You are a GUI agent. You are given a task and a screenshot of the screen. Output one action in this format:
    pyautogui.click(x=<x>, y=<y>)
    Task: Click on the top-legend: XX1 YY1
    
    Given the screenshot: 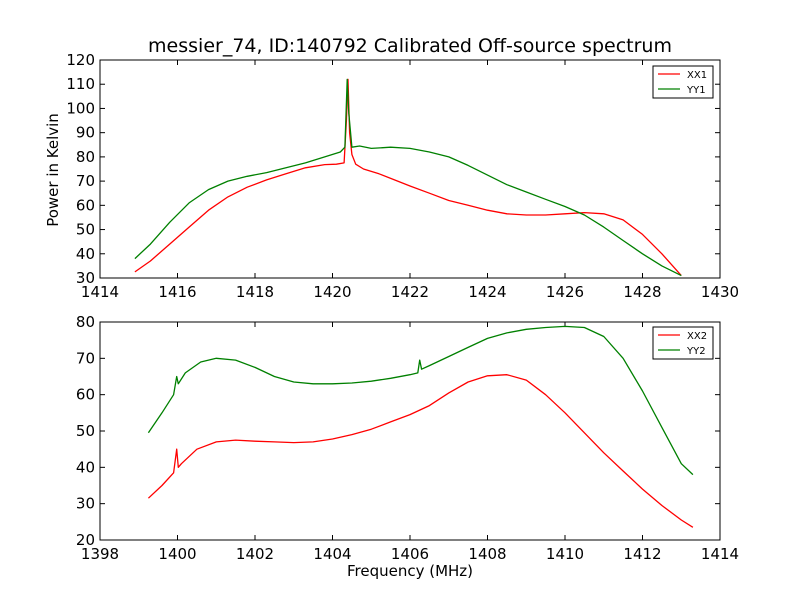 What is the action you would take?
    pyautogui.click(x=683, y=82)
    